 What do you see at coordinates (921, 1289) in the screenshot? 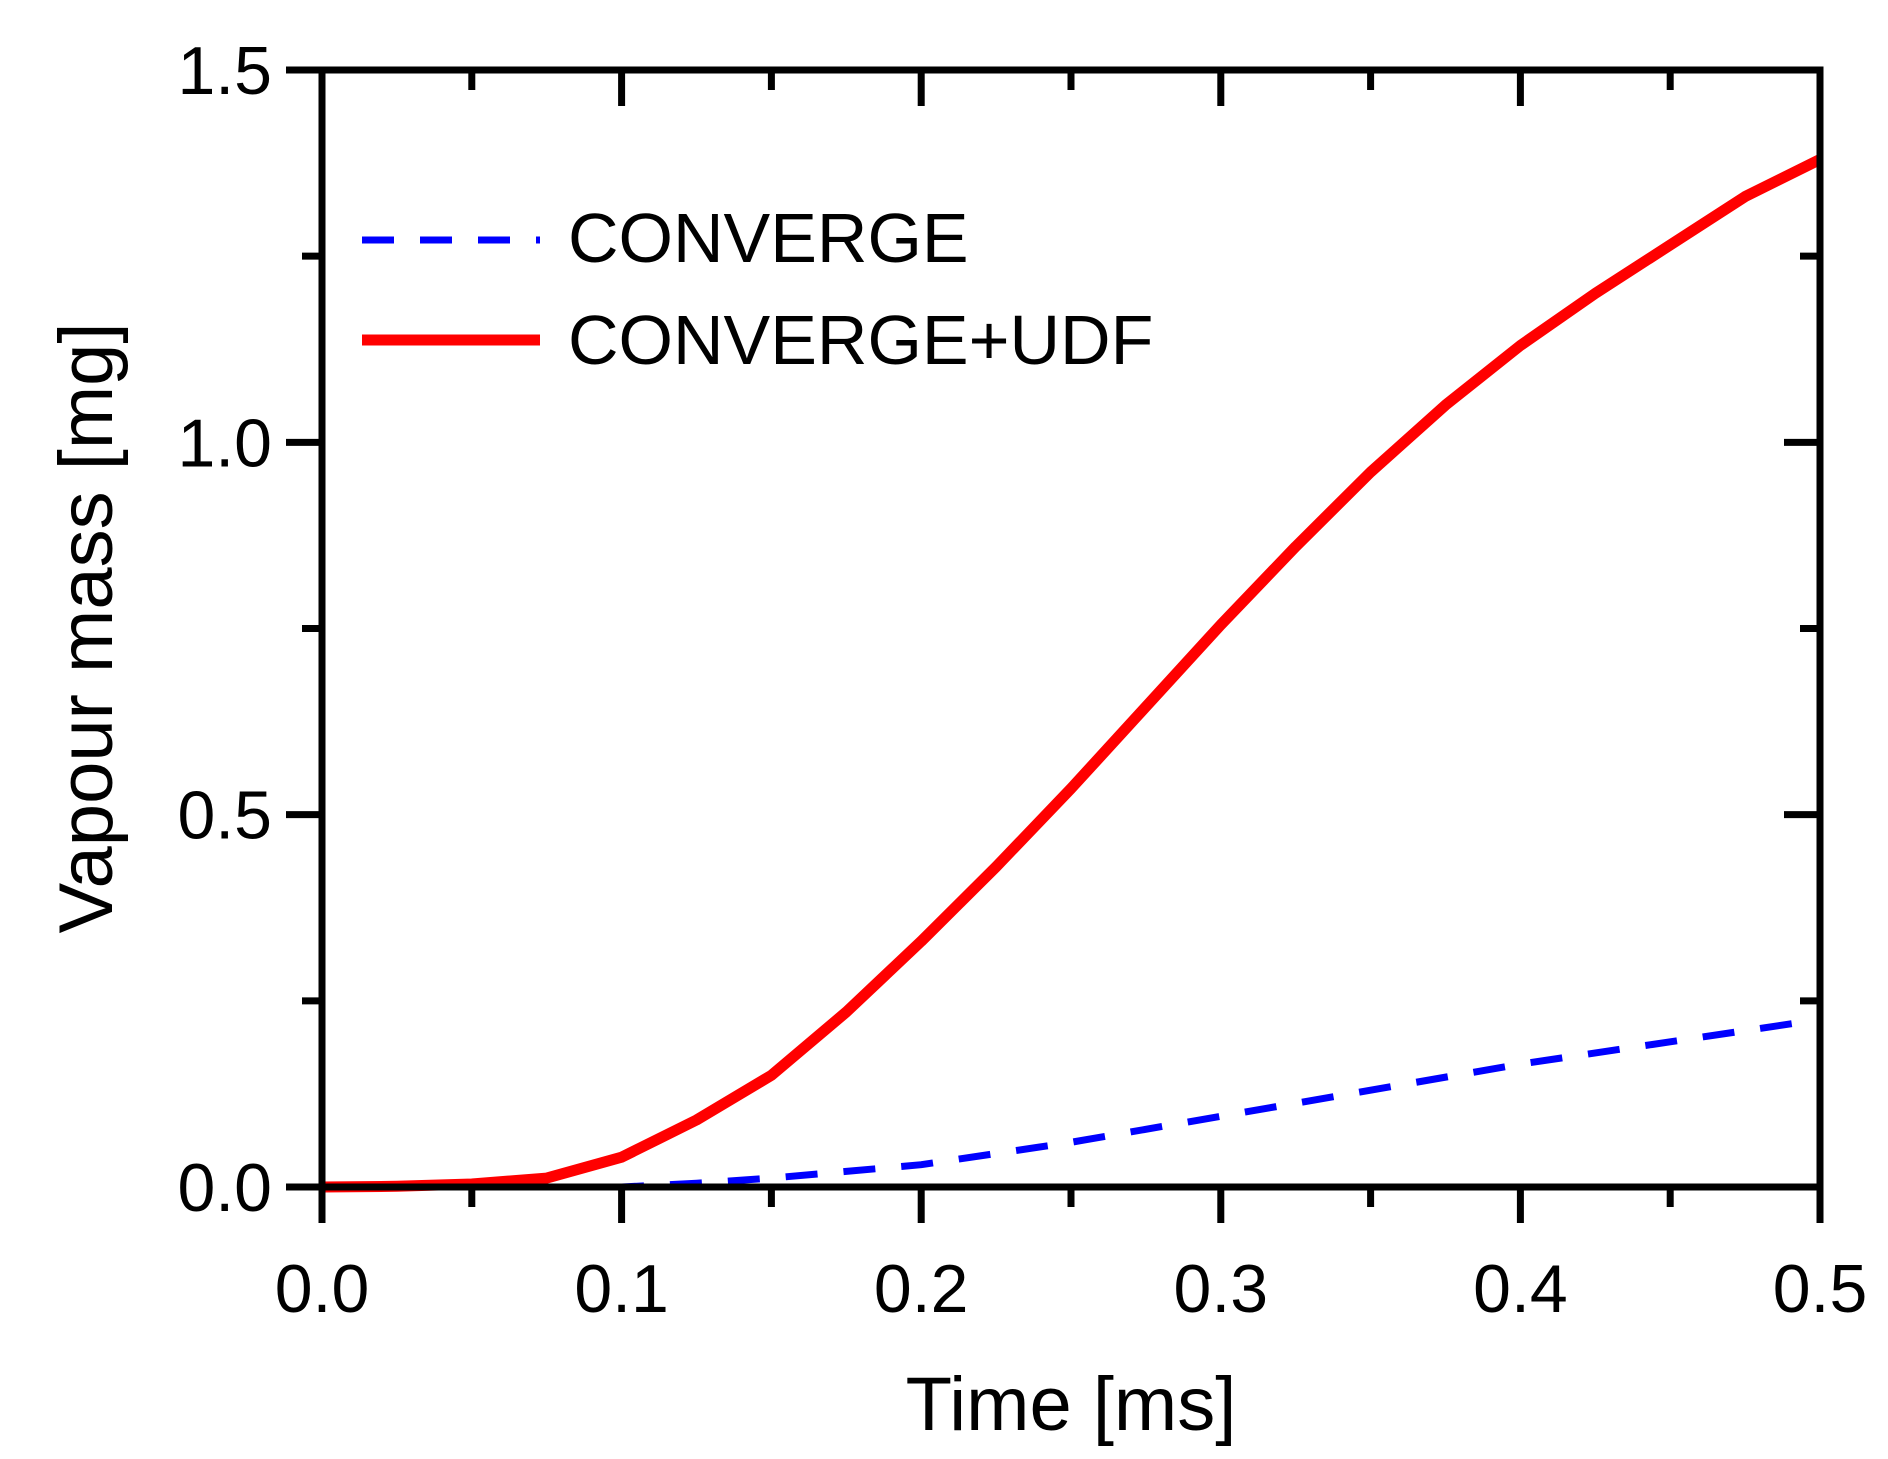
I see `x-tick-label: 0.2` at bounding box center [921, 1289].